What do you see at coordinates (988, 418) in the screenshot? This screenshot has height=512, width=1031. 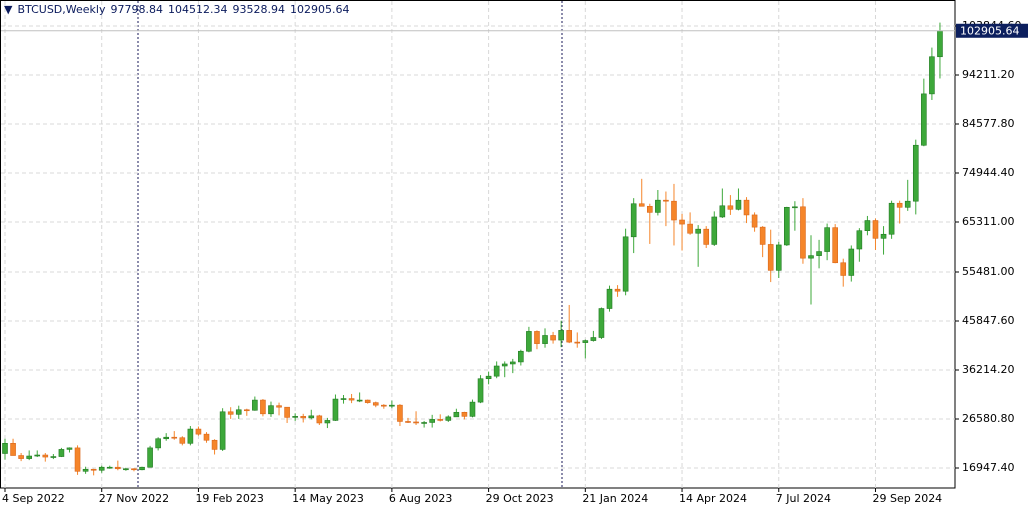 I see `y-tick-label: 26580.80` at bounding box center [988, 418].